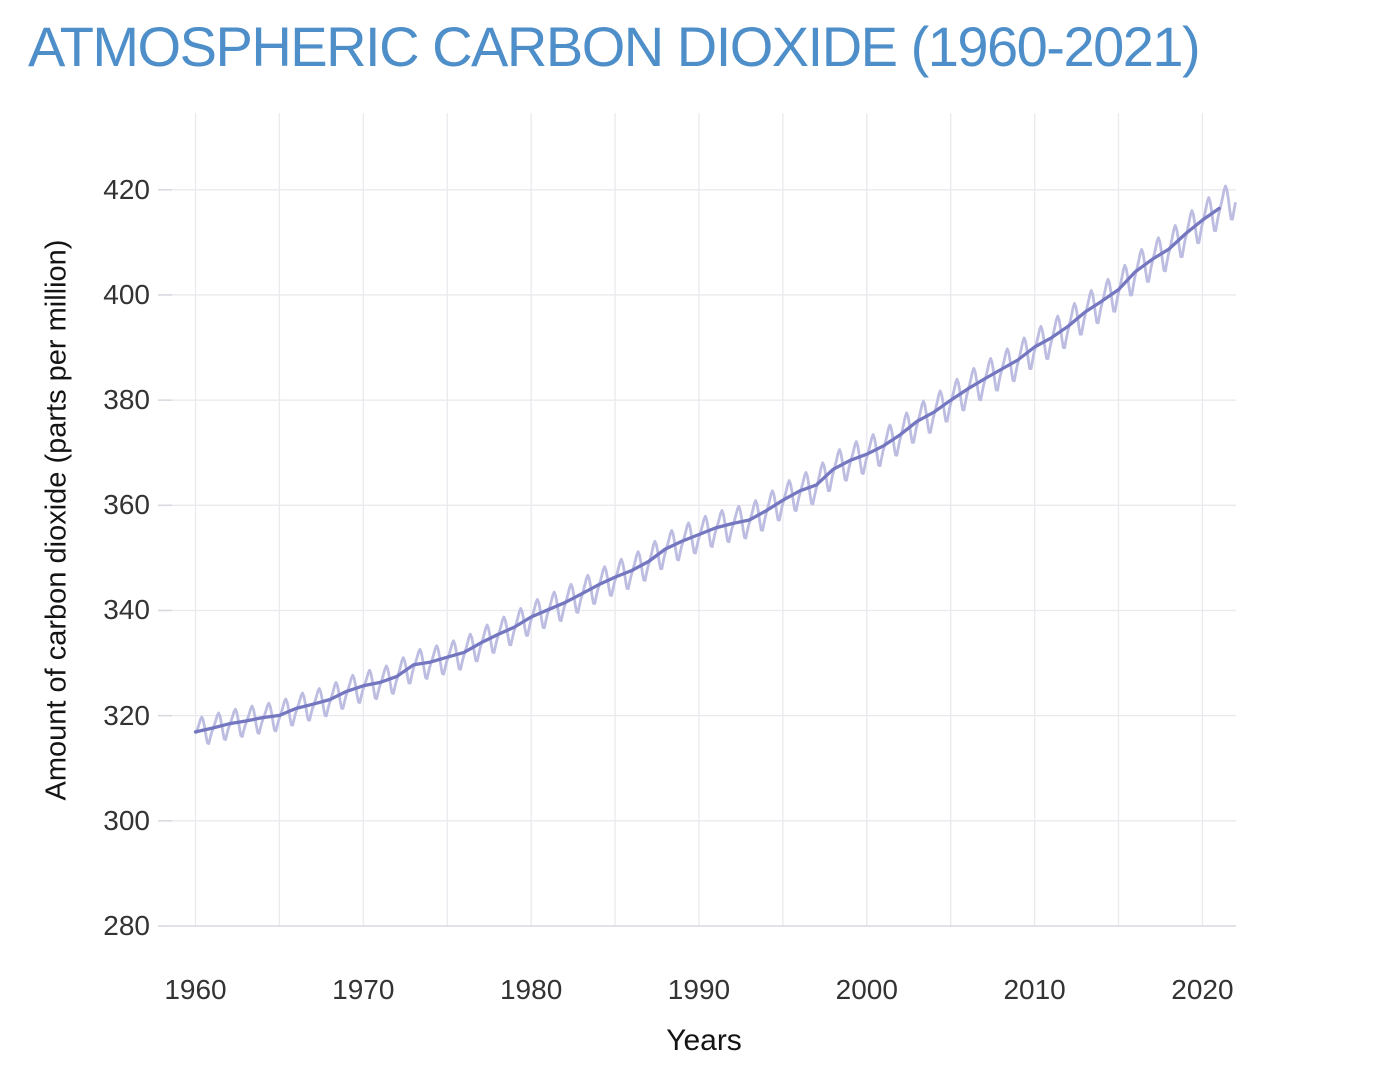  What do you see at coordinates (126, 610) in the screenshot?
I see `y-tick-label: 340` at bounding box center [126, 610].